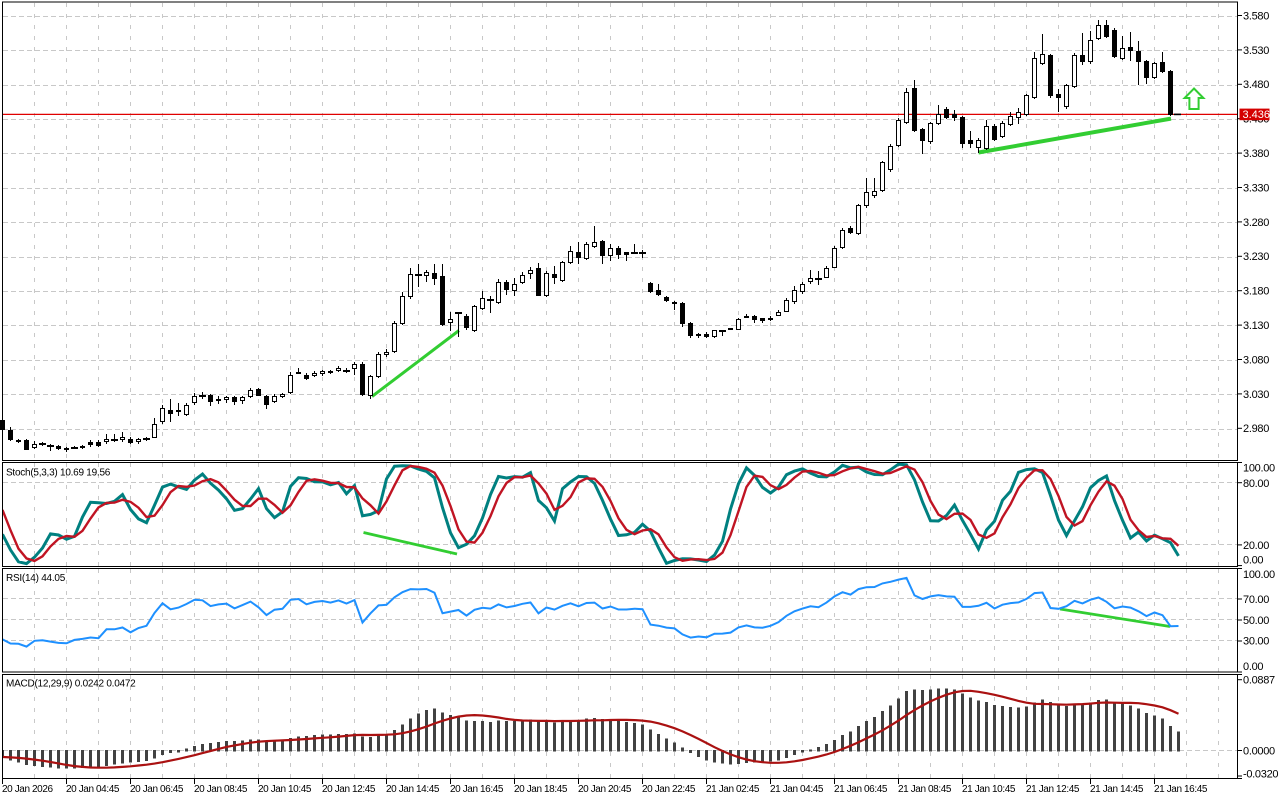  I want to click on svg-text: 21 Jan 12:45, so click(1053, 789).